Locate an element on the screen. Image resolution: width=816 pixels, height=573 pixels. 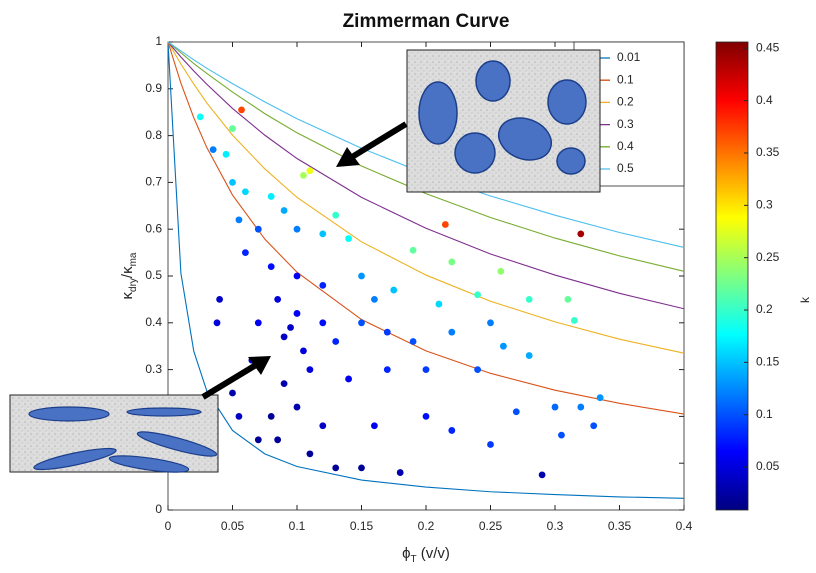
y-axis-label: κdry/κma is located at coordinates (129, 275).